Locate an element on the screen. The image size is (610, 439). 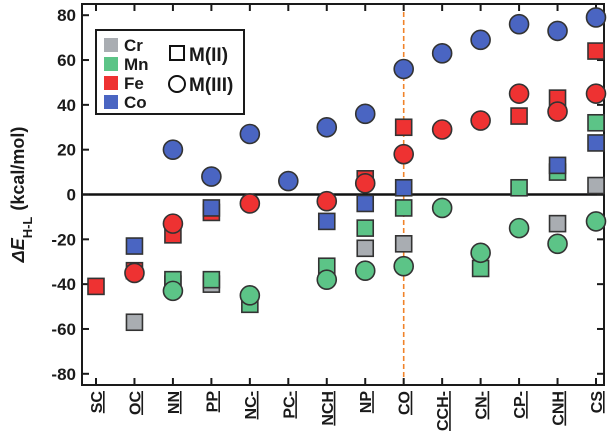
x-tick-label: CN- is located at coordinates (482, 405).